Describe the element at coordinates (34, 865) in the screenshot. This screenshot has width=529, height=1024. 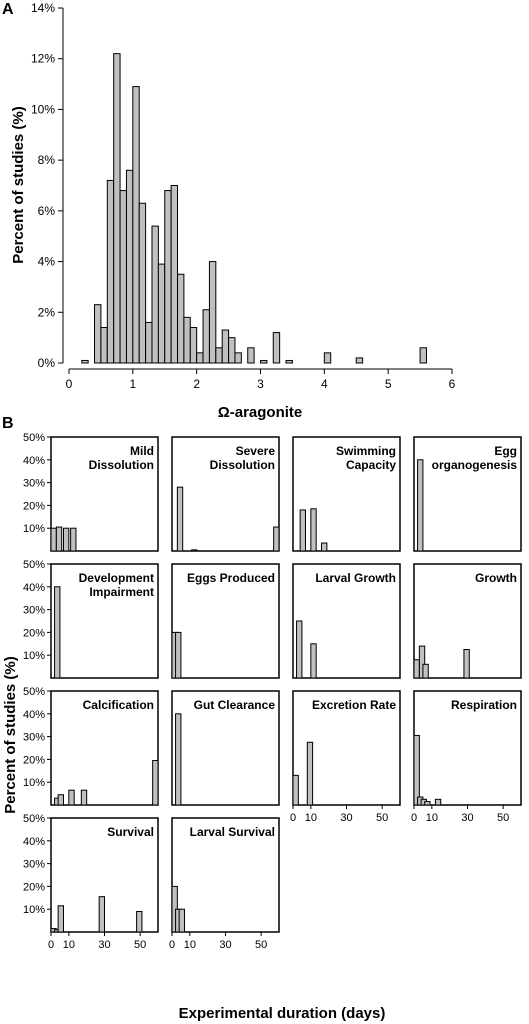
I see `panel-b-12-y-tick-2: 30%` at that location.